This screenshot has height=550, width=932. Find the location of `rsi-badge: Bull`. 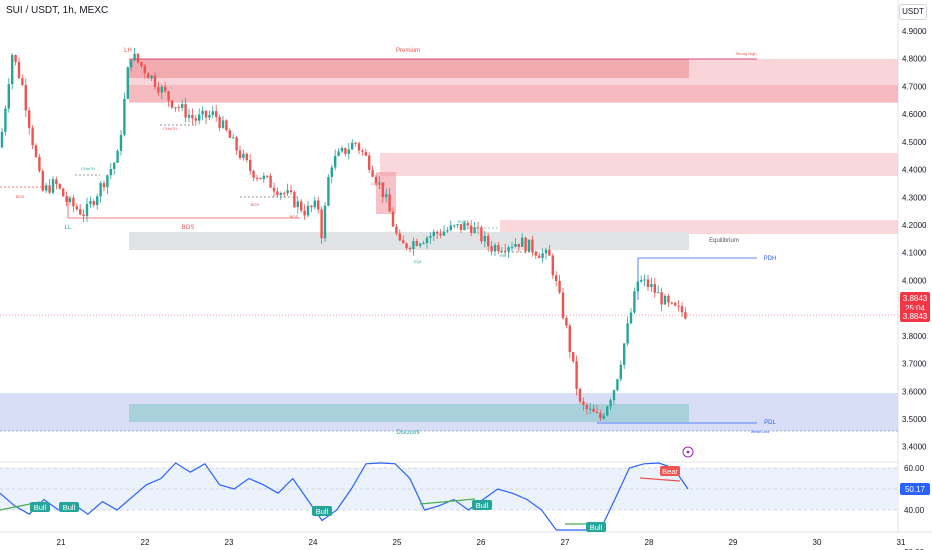

rsi-badge: Bull is located at coordinates (69, 507).